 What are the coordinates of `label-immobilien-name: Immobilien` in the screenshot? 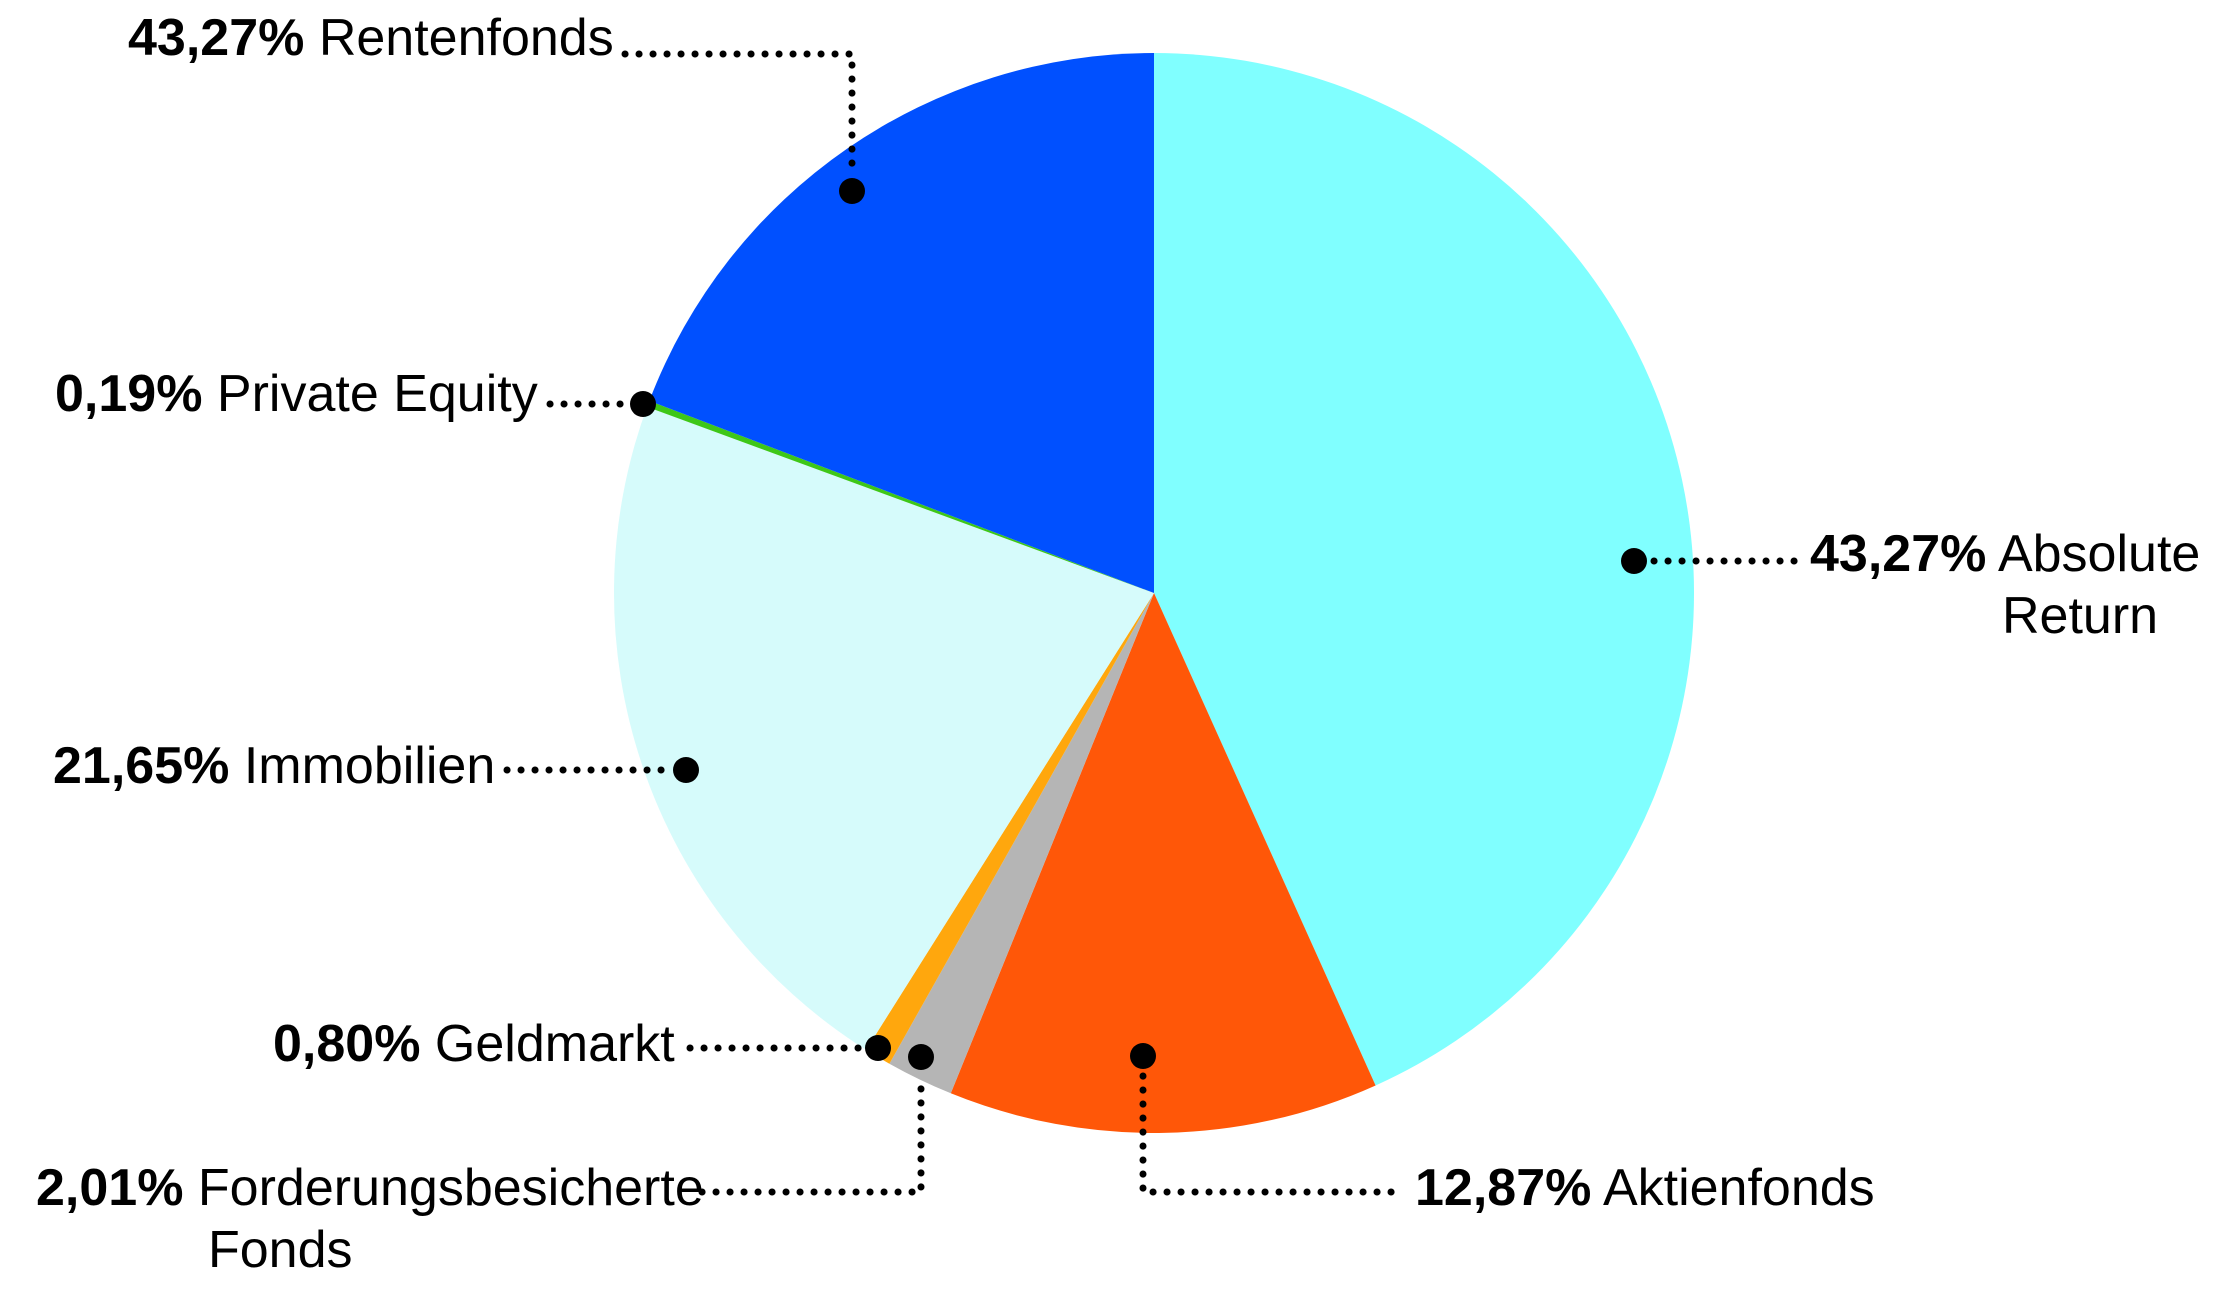 It's located at (369, 766).